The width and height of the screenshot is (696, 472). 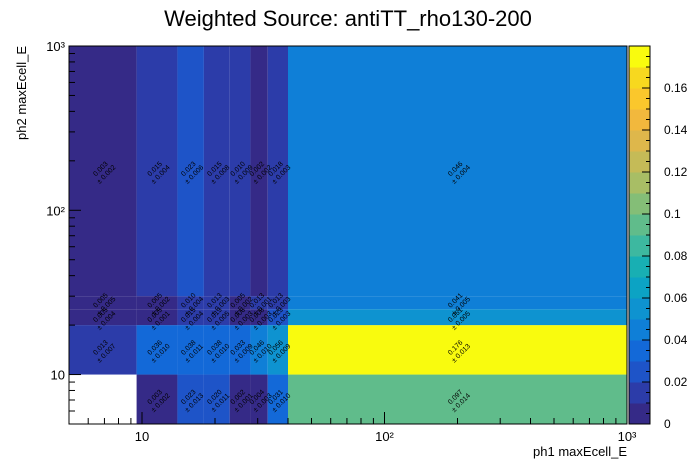 What do you see at coordinates (348, 18) in the screenshot?
I see `chart-title: Weighted Source: antiTT_rho130-200` at bounding box center [348, 18].